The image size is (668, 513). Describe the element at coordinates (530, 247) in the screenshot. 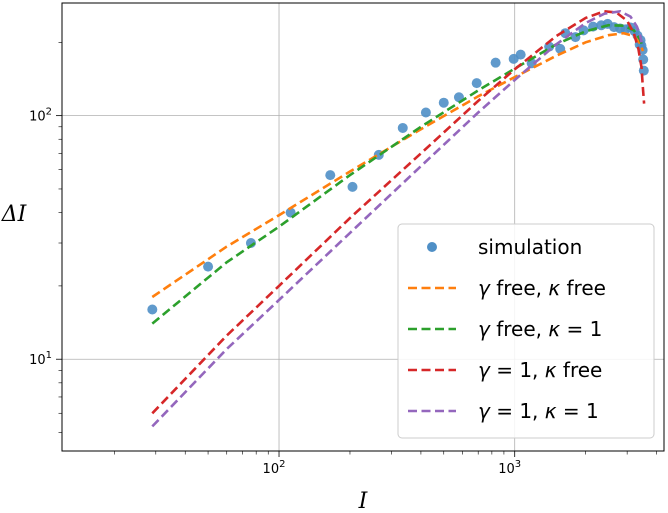

I see `legend-label: simulation` at that location.